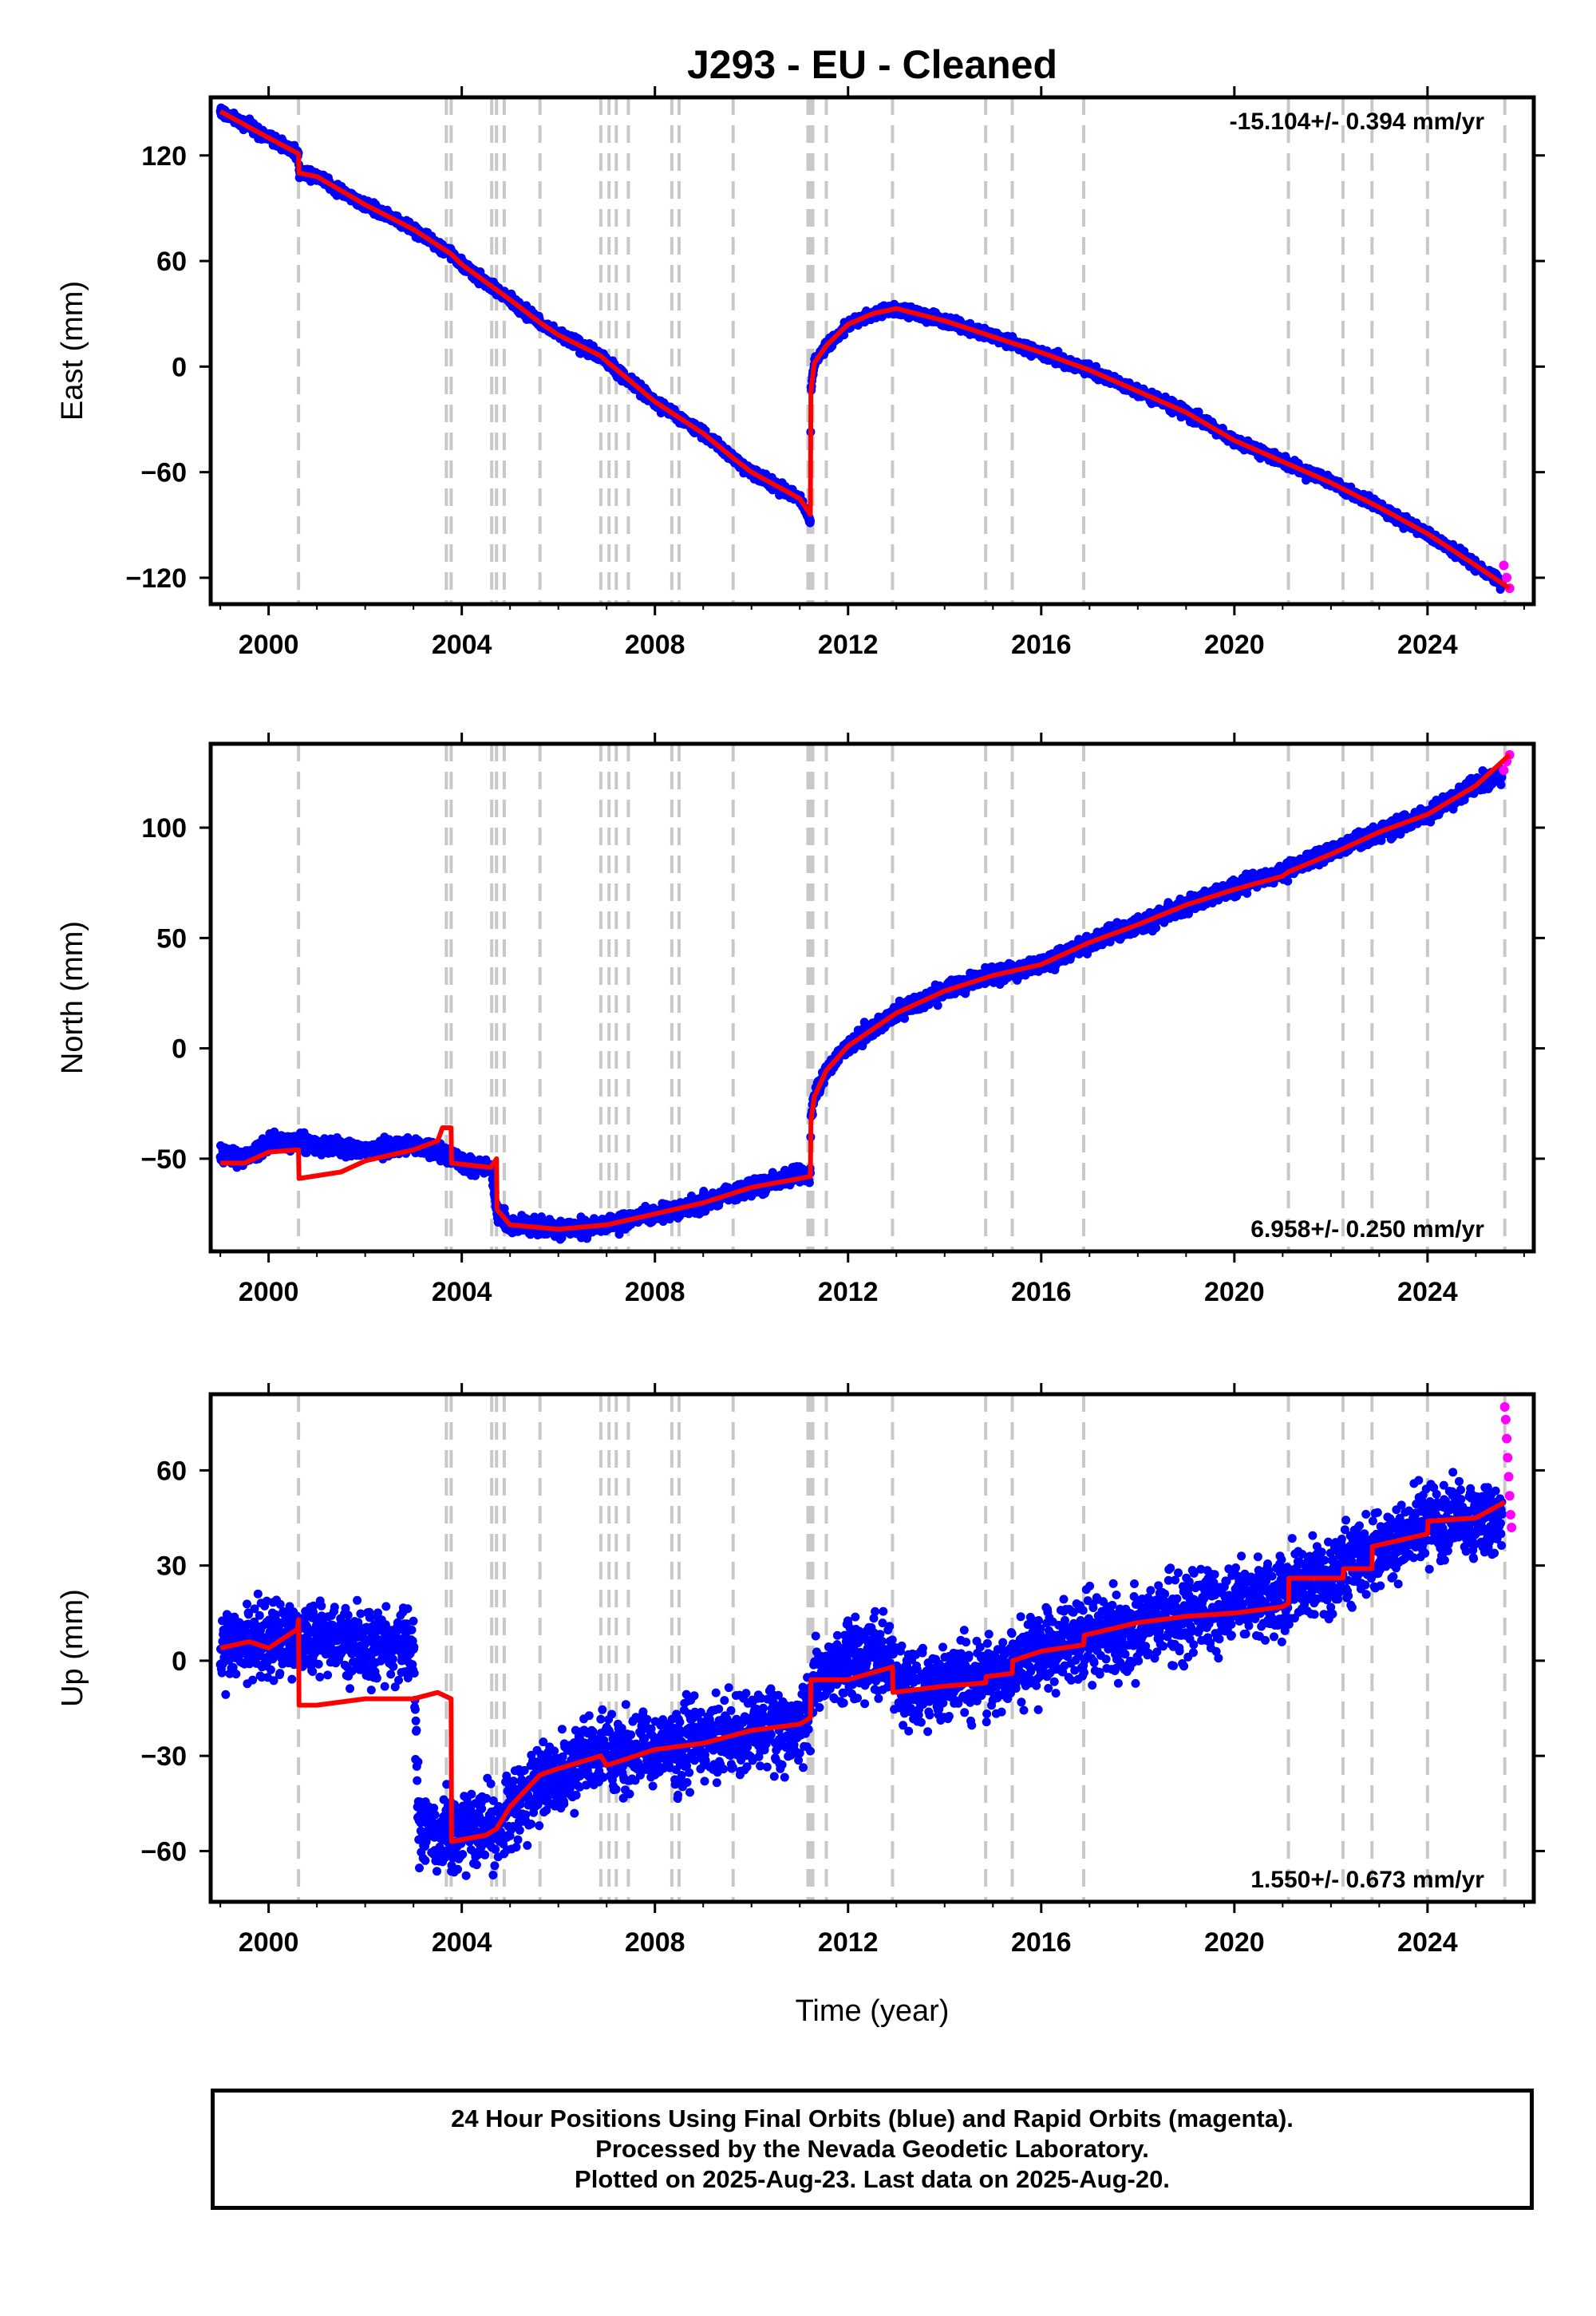 This screenshot has height=2316, width=1596. Describe the element at coordinates (848, 1292) in the screenshot. I see `north-x-tick-label-2012: 2012` at that location.